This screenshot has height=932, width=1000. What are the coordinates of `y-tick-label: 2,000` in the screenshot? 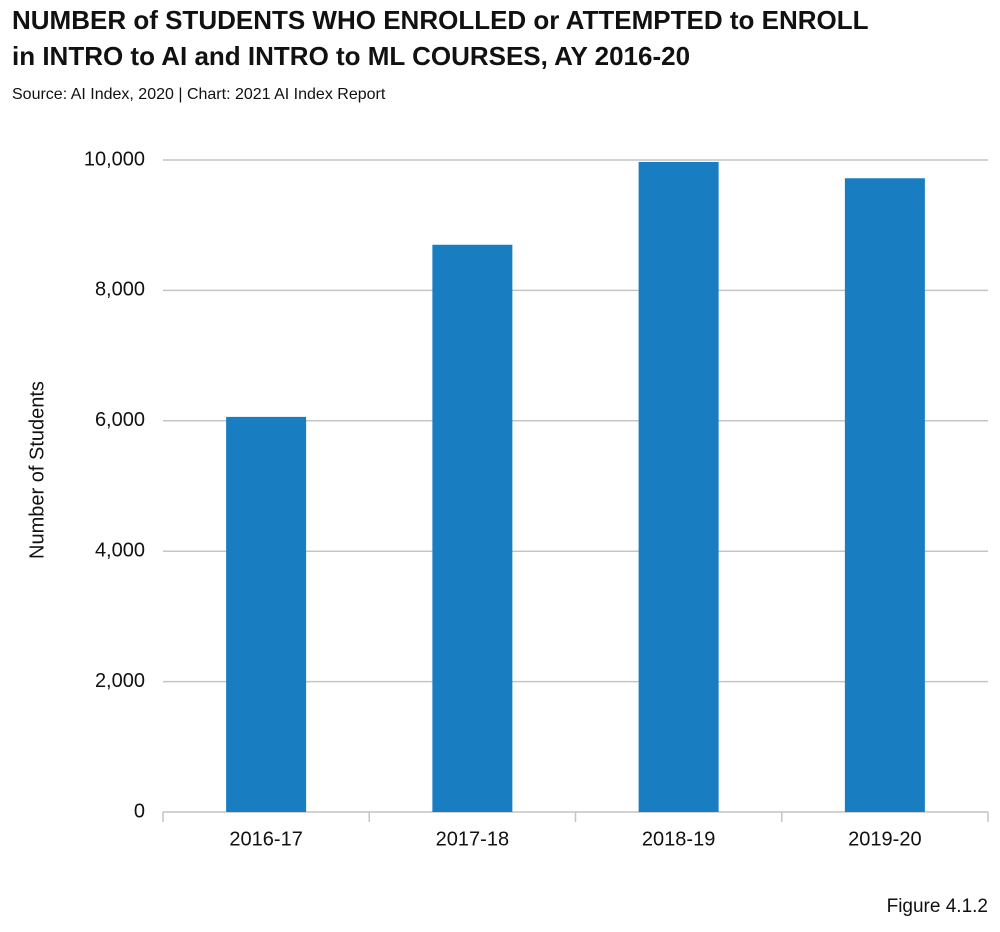 It's located at (120, 681).